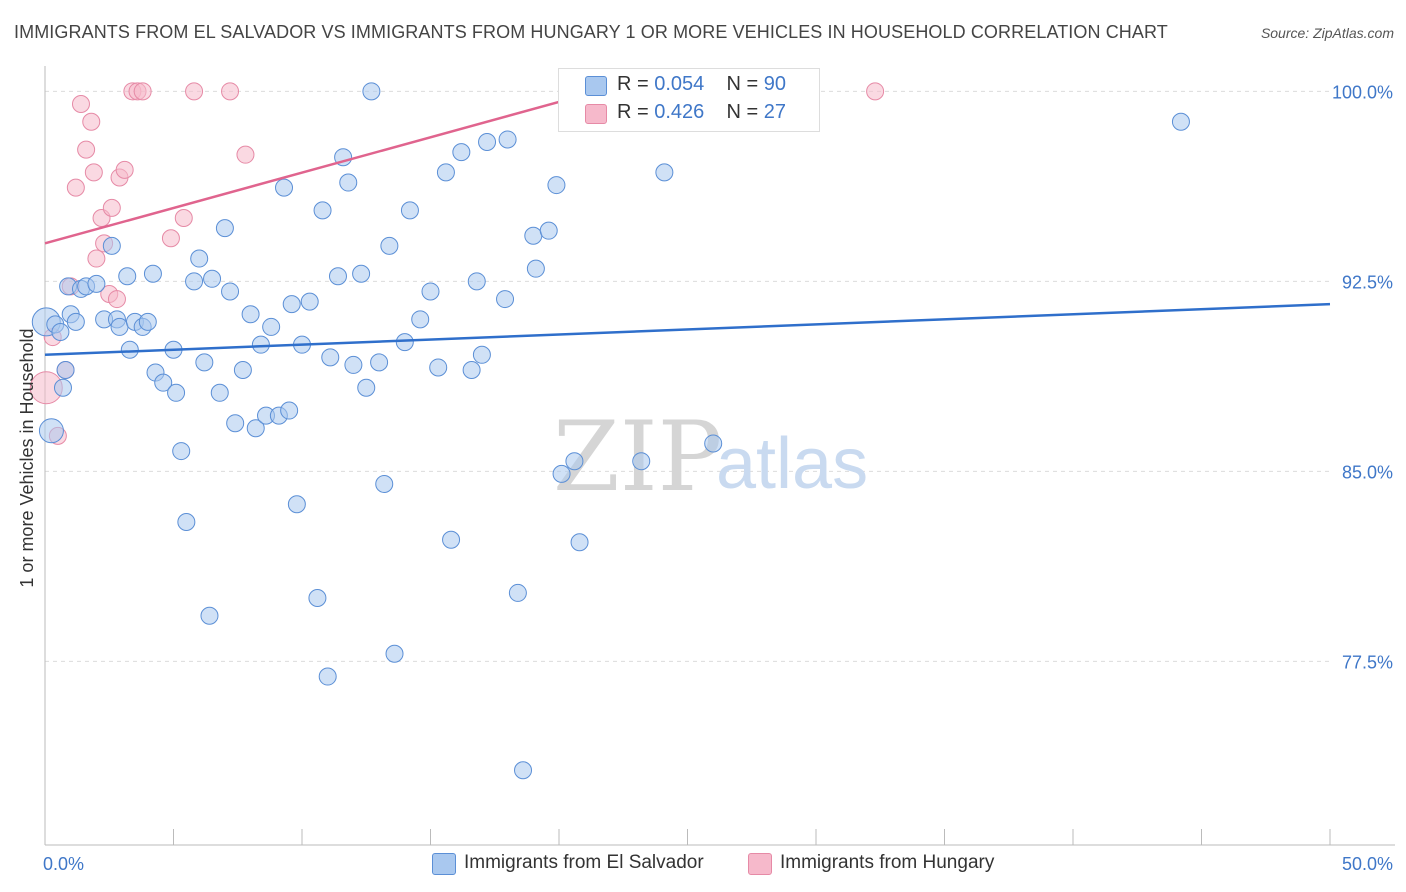  What do you see at coordinates (596, 114) in the screenshot?
I see `legend-swatch-hungary` at bounding box center [596, 114].